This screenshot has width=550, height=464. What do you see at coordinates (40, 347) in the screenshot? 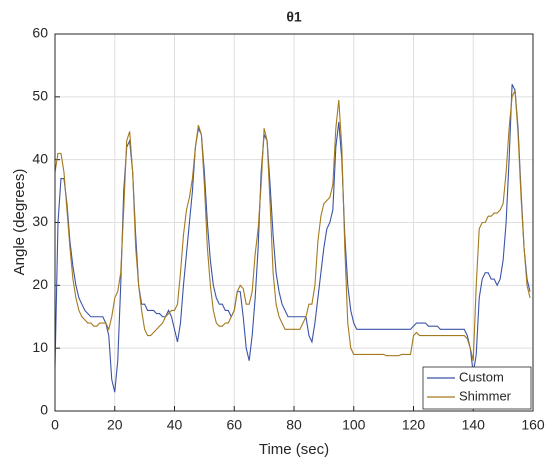
I see `y-tick-label: 10` at bounding box center [40, 347].